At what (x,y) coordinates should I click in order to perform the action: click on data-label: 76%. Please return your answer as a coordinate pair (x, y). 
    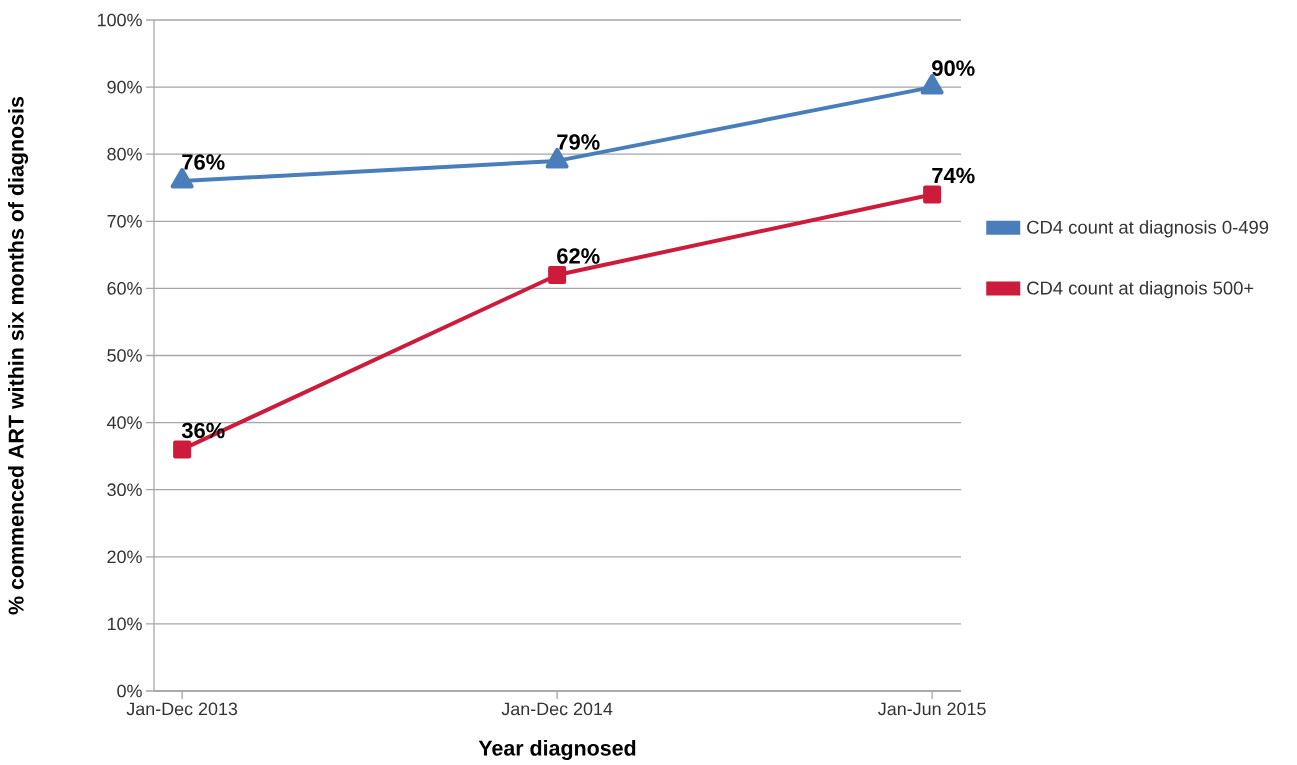
    Looking at the image, I should click on (203, 162).